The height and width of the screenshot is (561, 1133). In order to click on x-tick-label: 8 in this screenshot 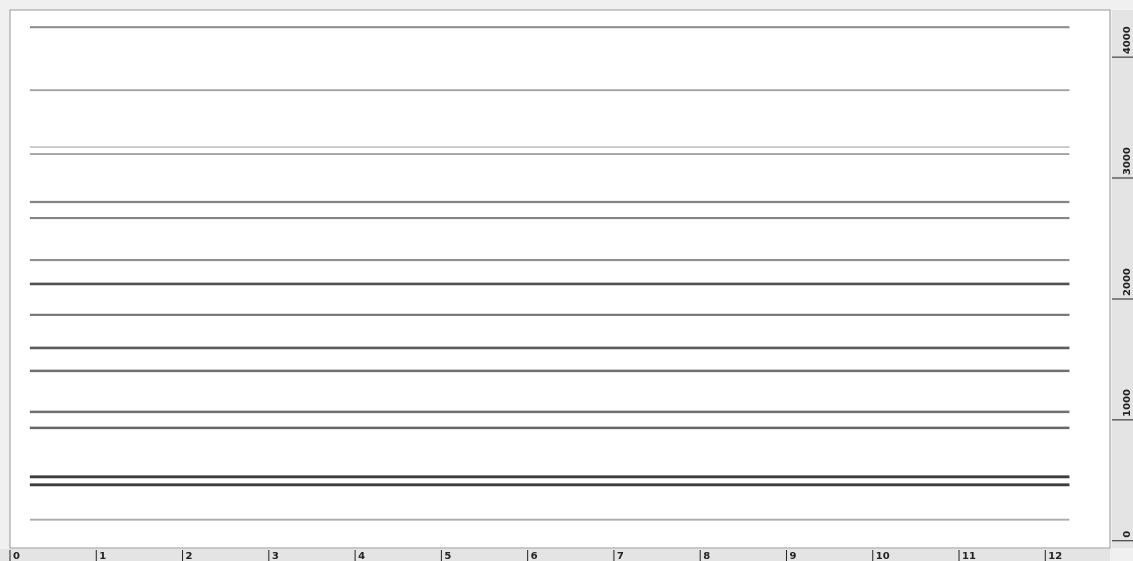, I will do `click(706, 556)`.